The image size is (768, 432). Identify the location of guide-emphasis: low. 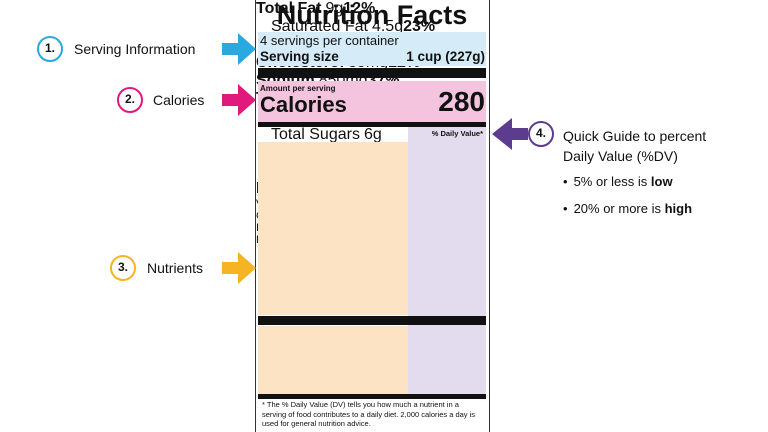
(661, 181).